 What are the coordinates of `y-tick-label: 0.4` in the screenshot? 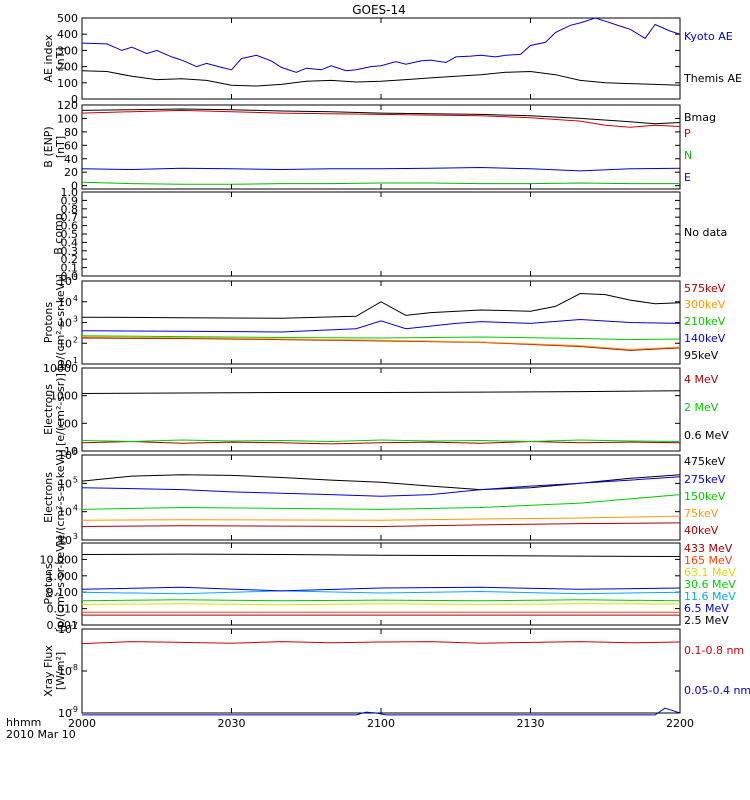 It's located at (70, 242).